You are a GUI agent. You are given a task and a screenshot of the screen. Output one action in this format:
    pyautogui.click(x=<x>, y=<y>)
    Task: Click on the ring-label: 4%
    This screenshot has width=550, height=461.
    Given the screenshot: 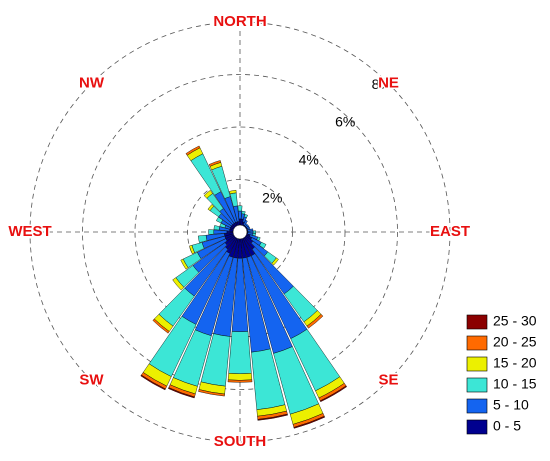 What is the action you would take?
    pyautogui.click(x=309, y=159)
    